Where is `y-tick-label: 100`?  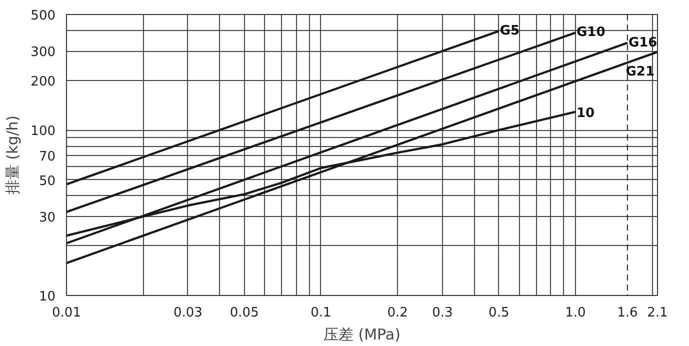
y-tick-label: 100 is located at coordinates (43, 132).